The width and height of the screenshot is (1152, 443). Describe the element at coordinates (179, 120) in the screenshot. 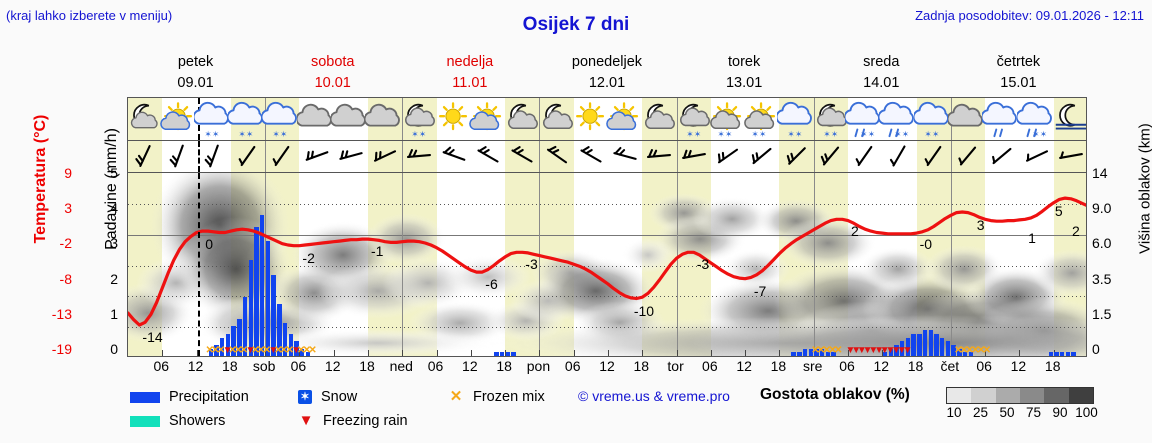

I see `weather-icon-sun-cloud` at that location.